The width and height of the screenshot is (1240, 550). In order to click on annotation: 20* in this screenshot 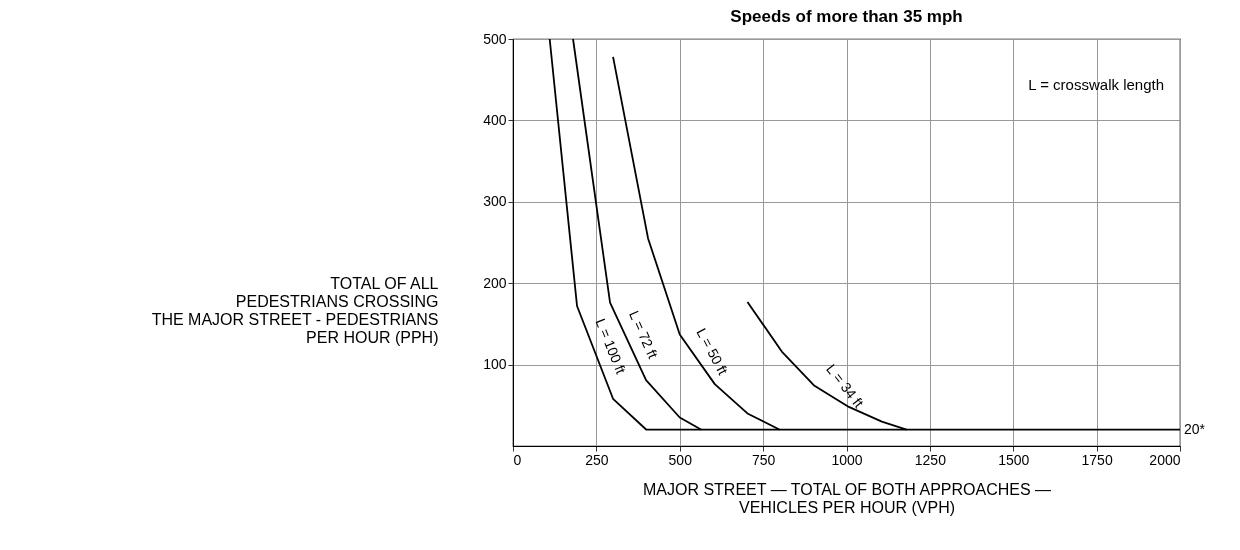, I will do `click(1195, 428)`.